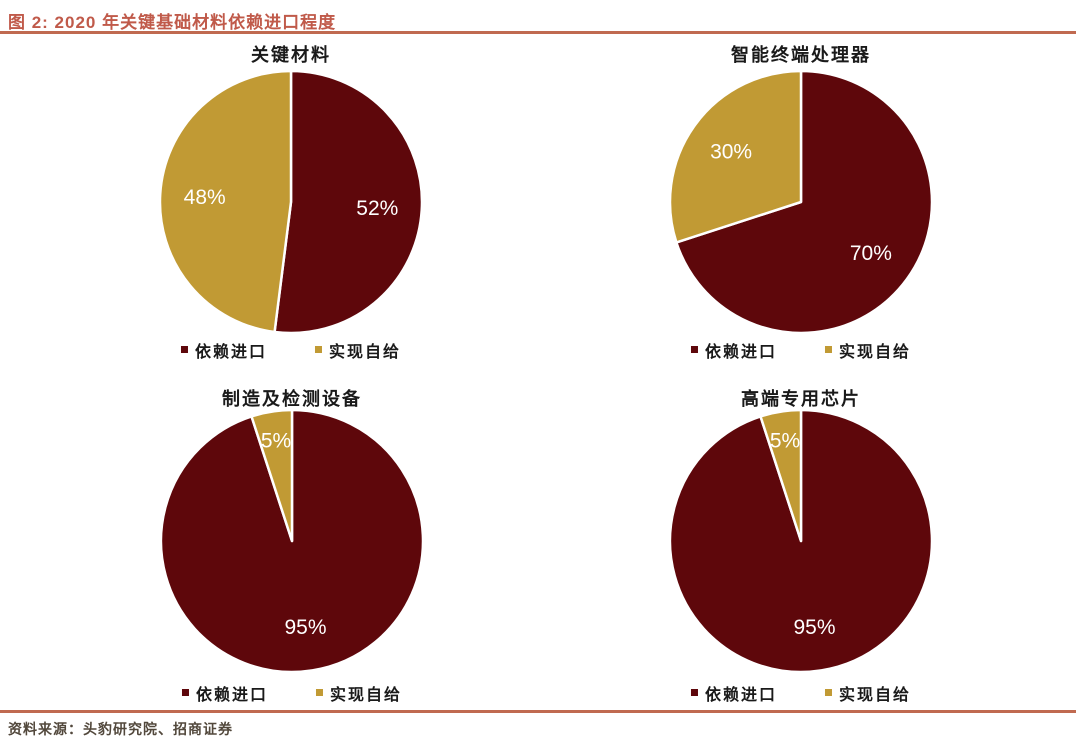  I want to click on pie-slice-label: 52%, so click(377, 208).